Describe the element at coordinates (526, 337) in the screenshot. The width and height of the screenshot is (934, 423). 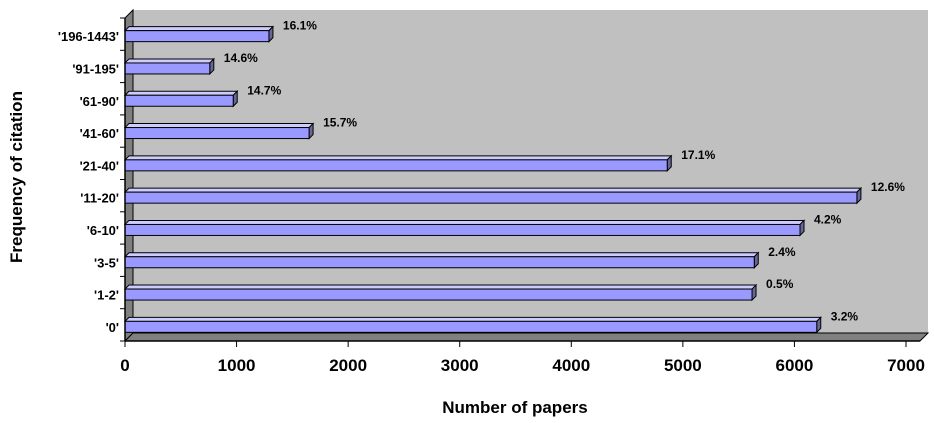
I see `plot-floor` at that location.